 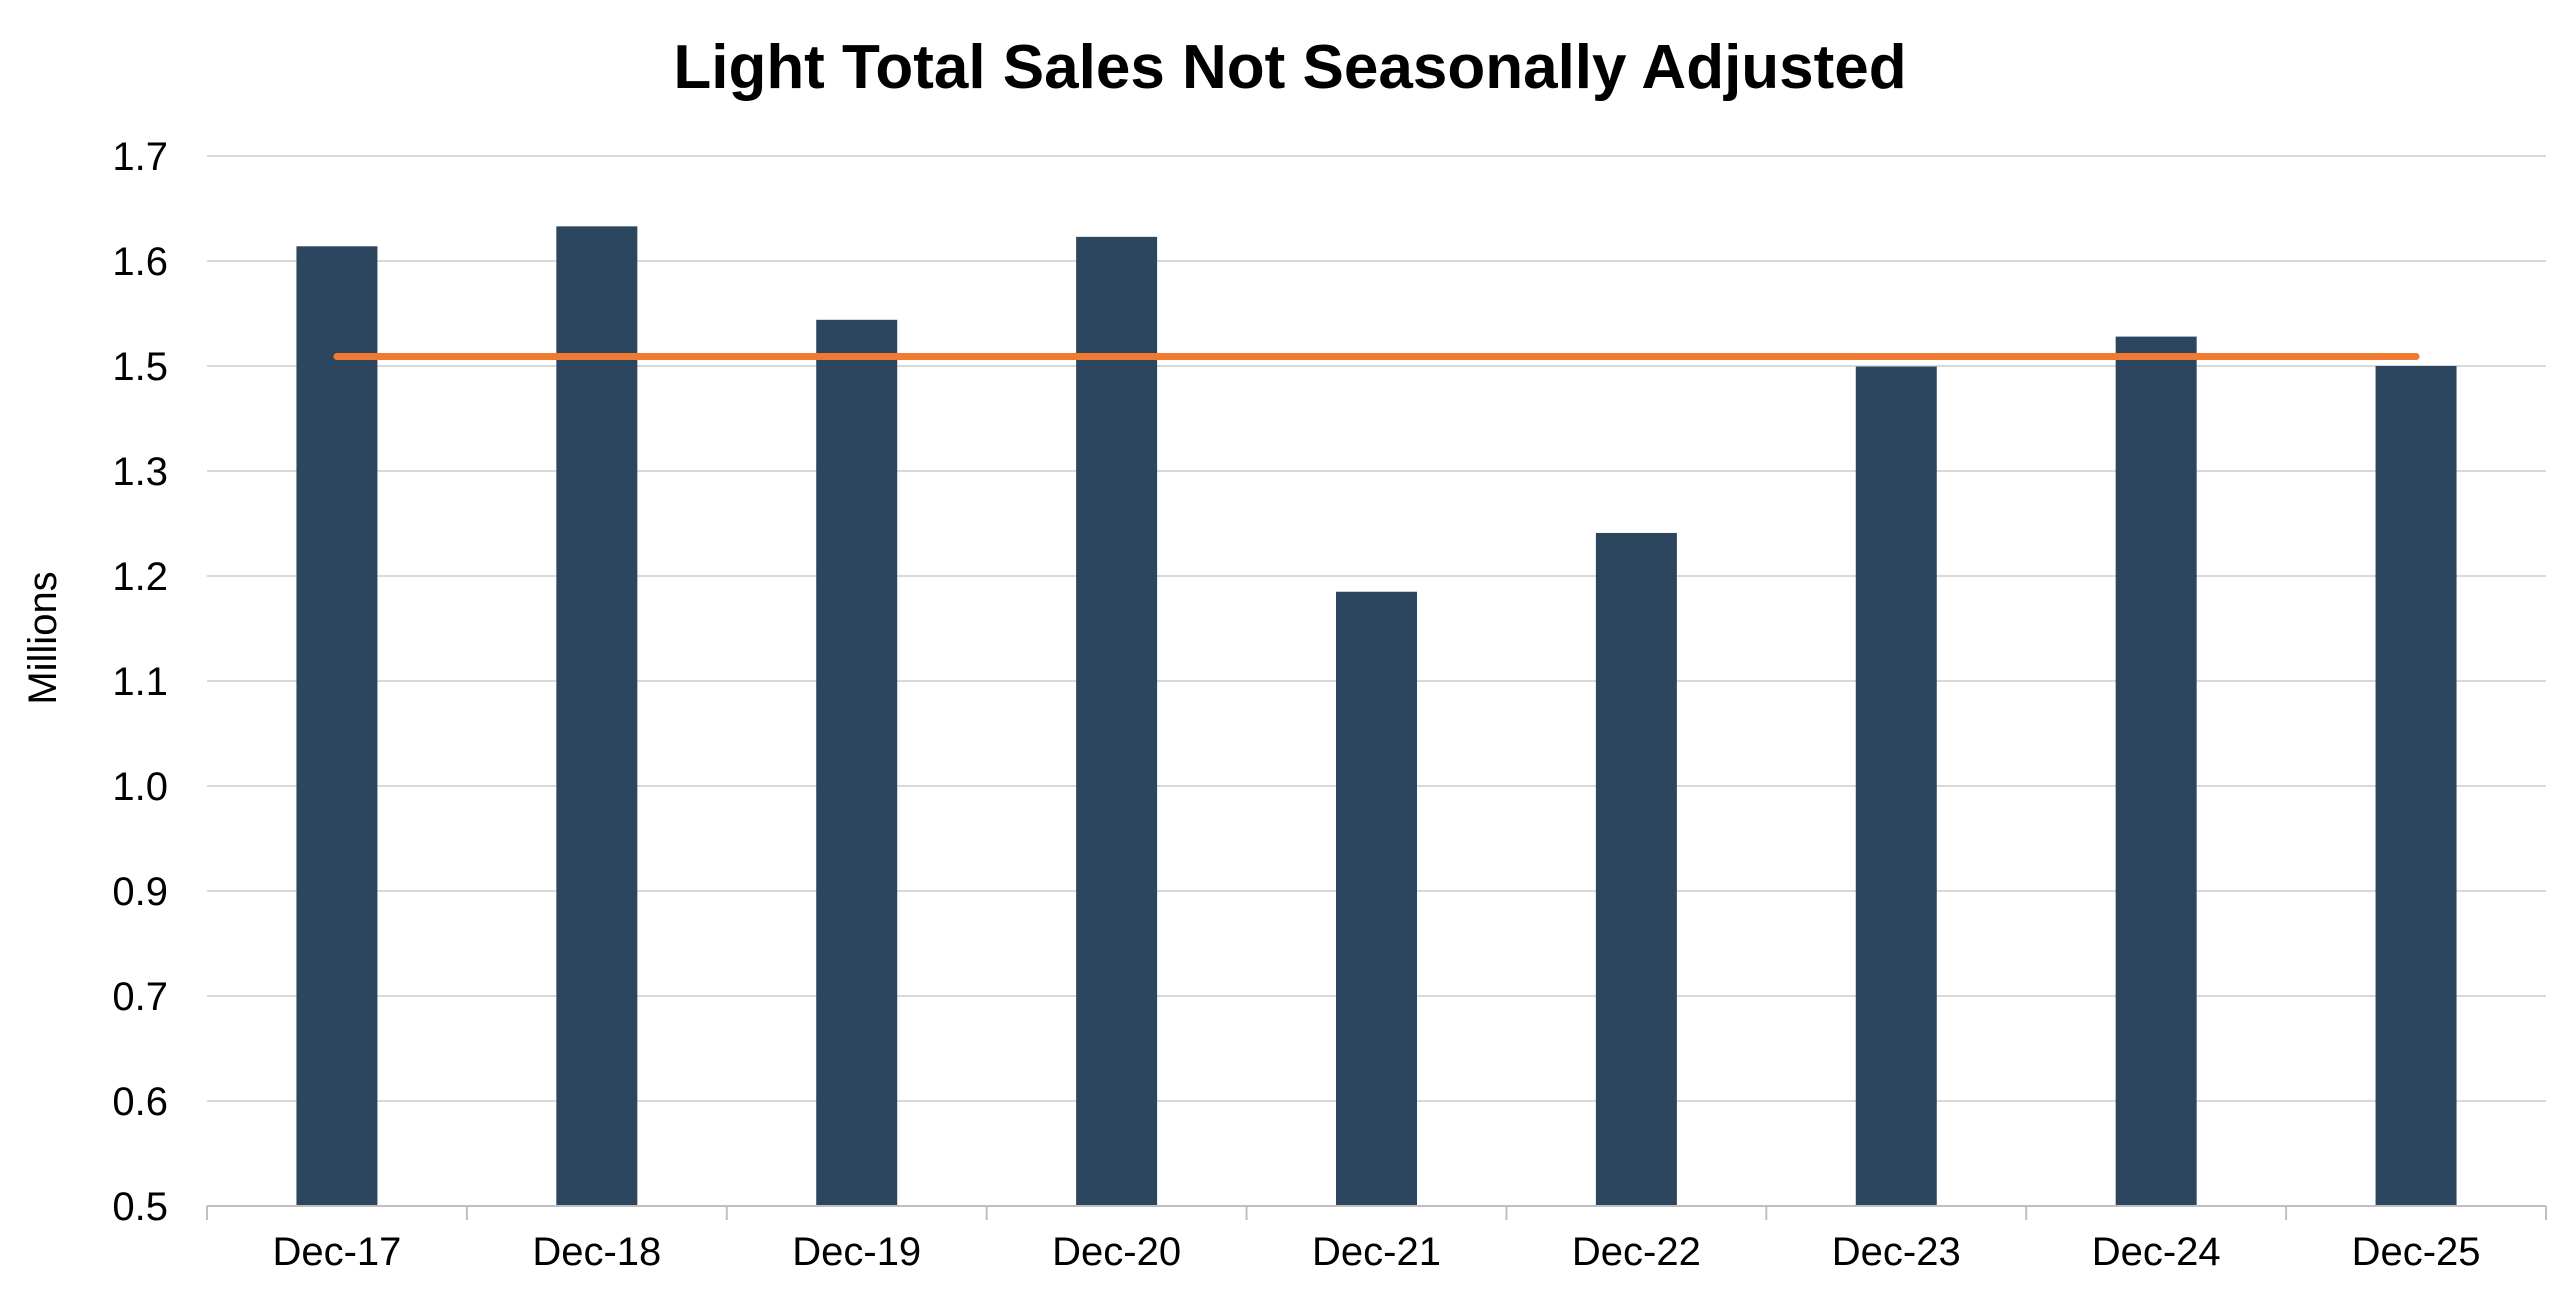 What do you see at coordinates (1636, 1252) in the screenshot?
I see `x-tick-label: Dec-22` at bounding box center [1636, 1252].